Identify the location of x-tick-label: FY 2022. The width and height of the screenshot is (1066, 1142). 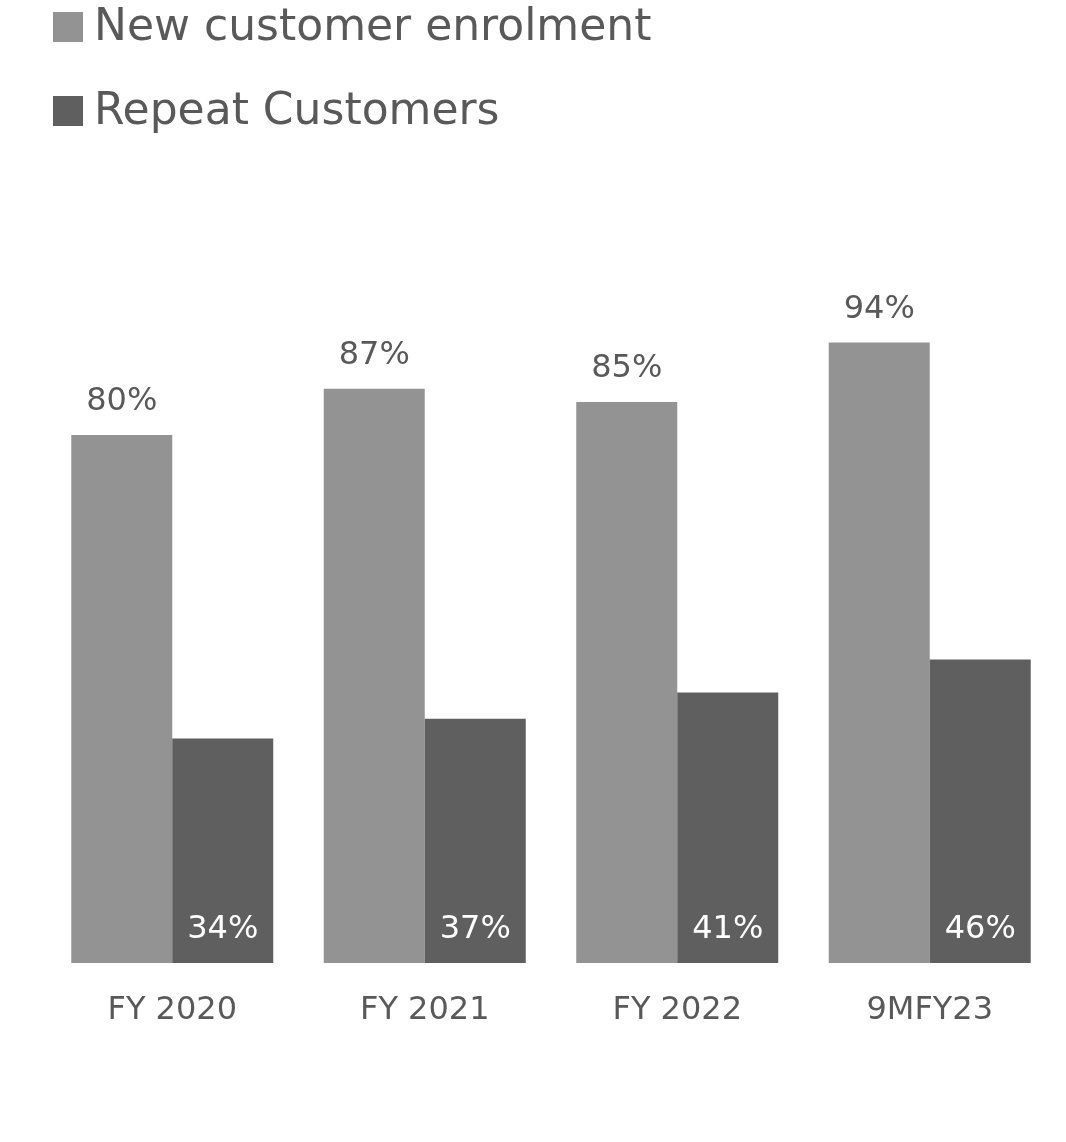
(677, 1007).